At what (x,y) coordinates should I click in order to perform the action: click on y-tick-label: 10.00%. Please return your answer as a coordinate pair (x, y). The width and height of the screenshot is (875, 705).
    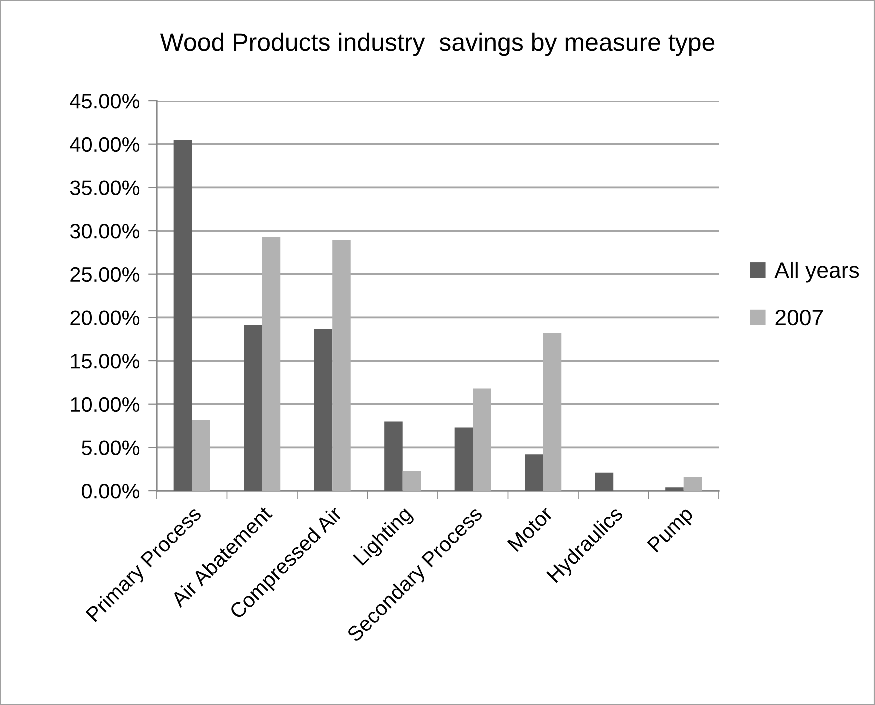
    Looking at the image, I should click on (105, 404).